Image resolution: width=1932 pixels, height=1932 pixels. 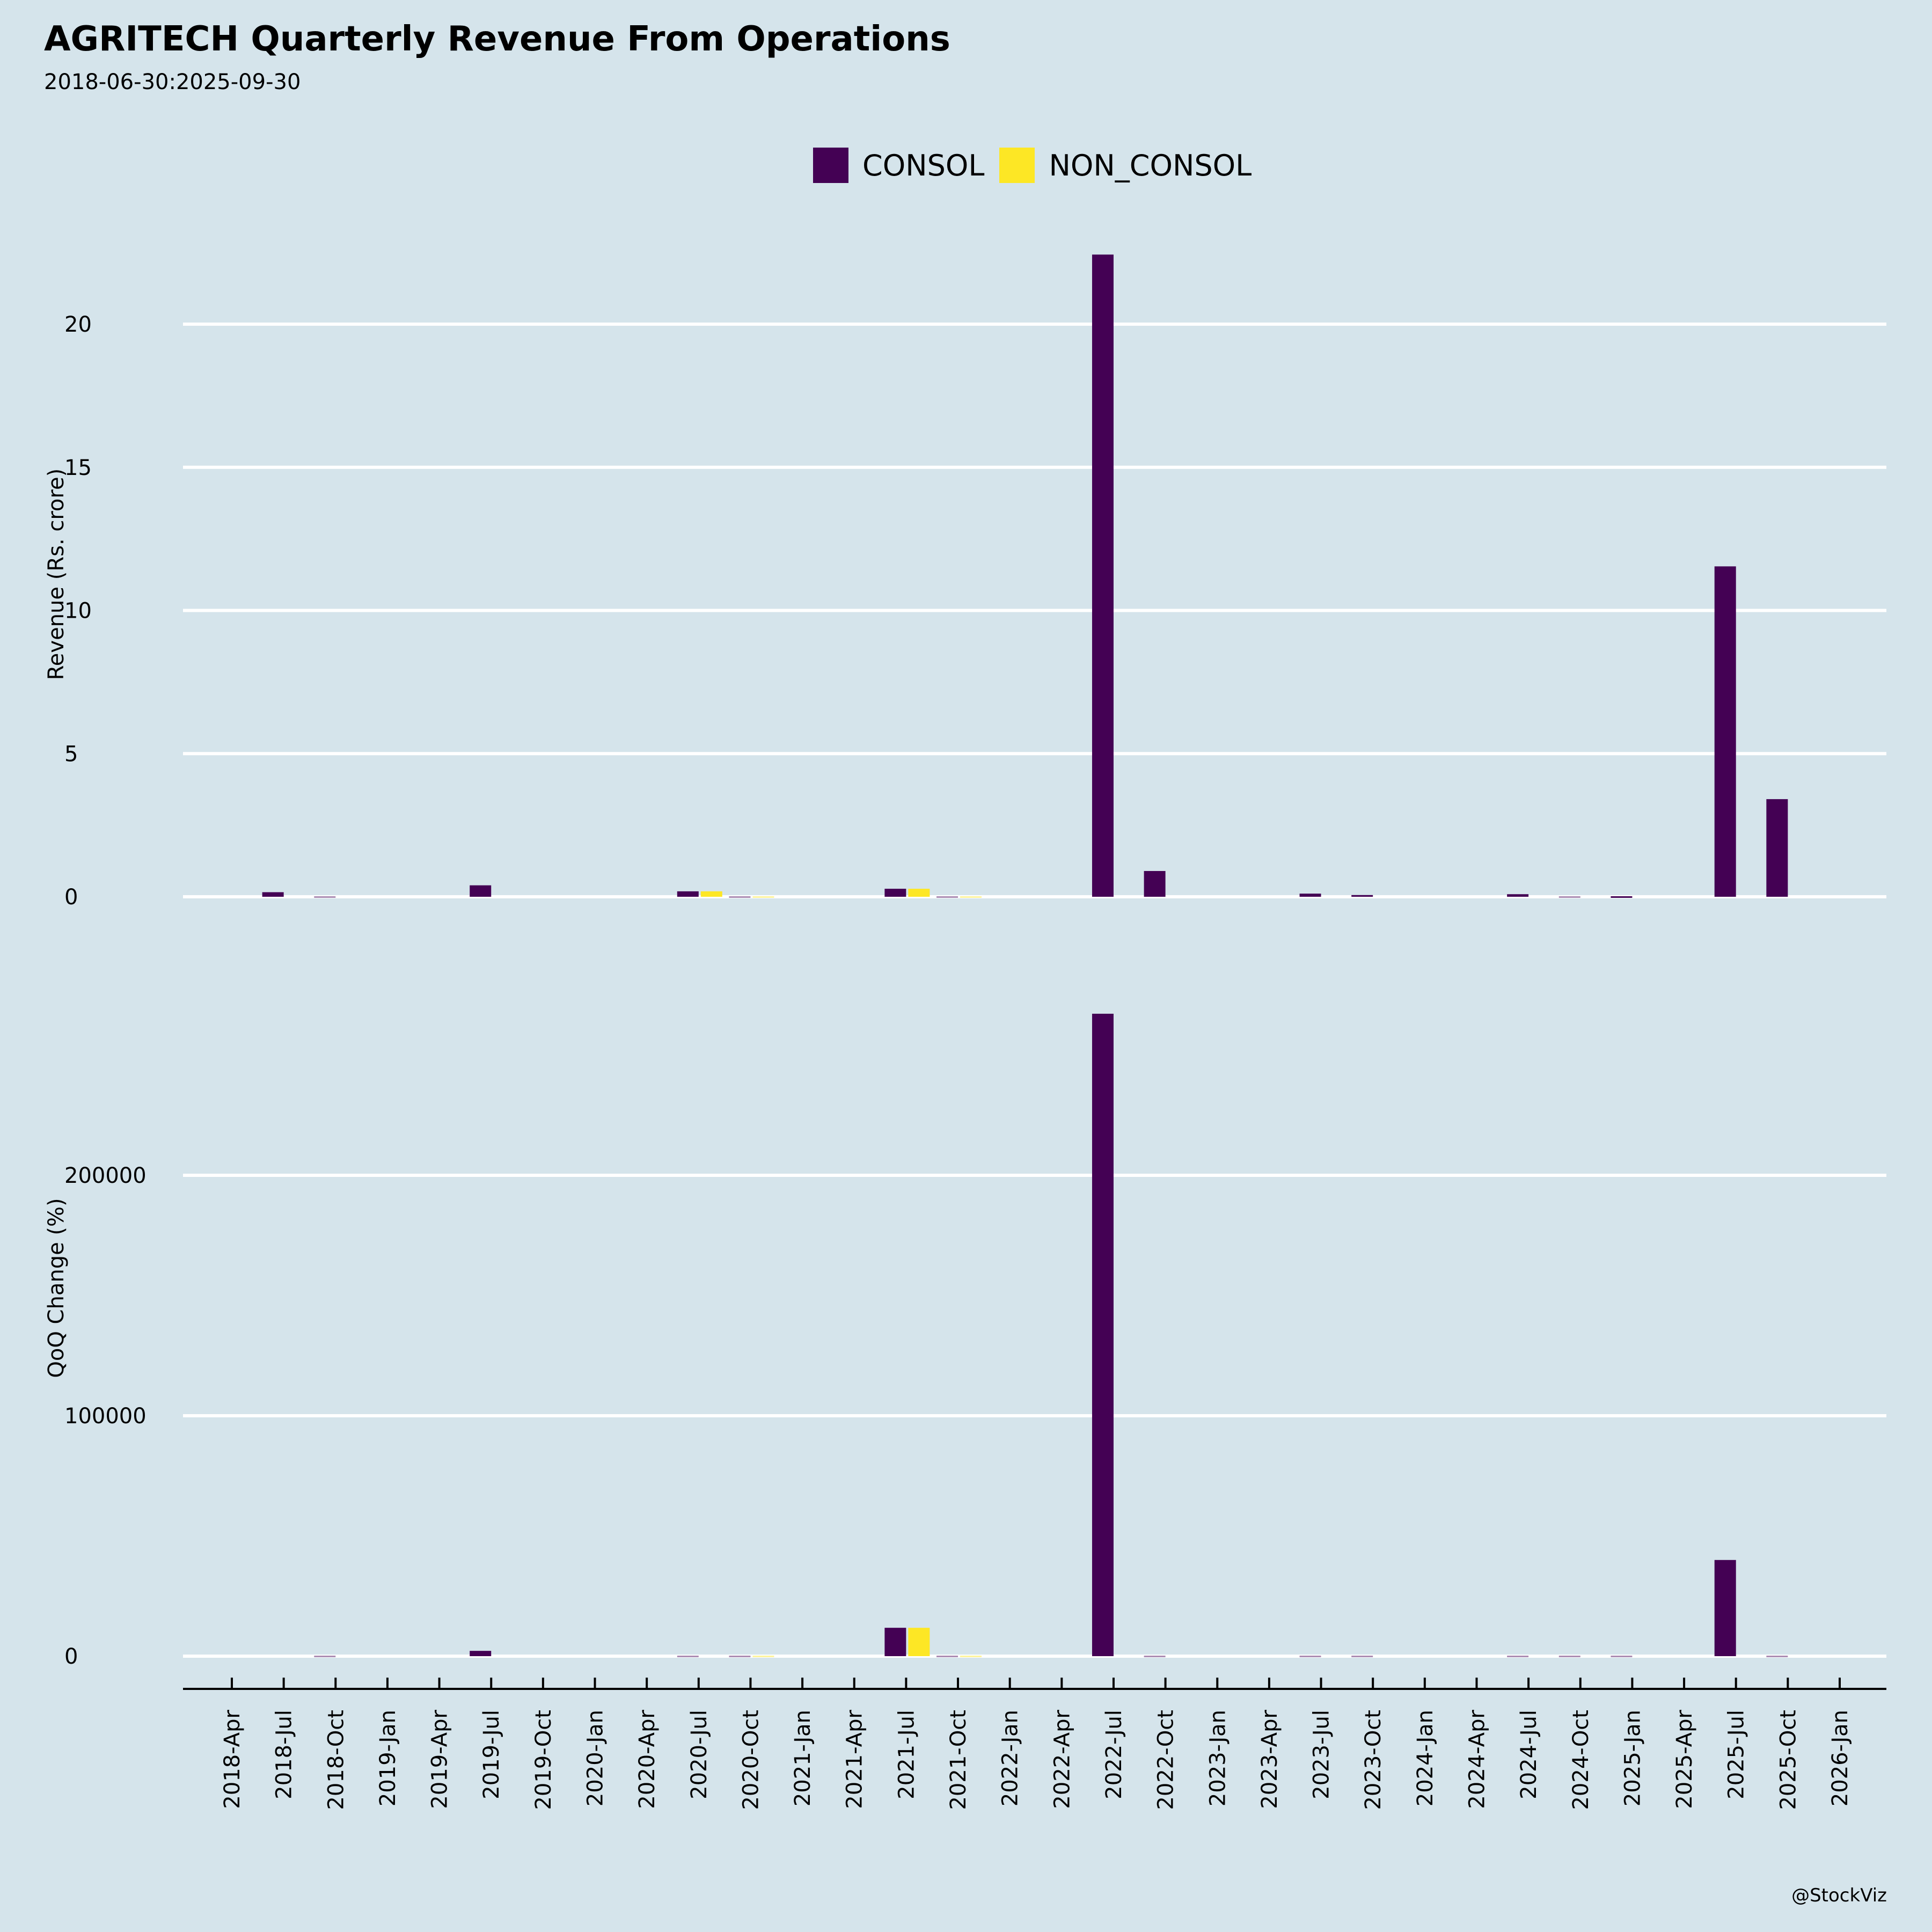 What do you see at coordinates (440, 1759) in the screenshot?
I see `x-tick-label: 2019-Apr` at bounding box center [440, 1759].